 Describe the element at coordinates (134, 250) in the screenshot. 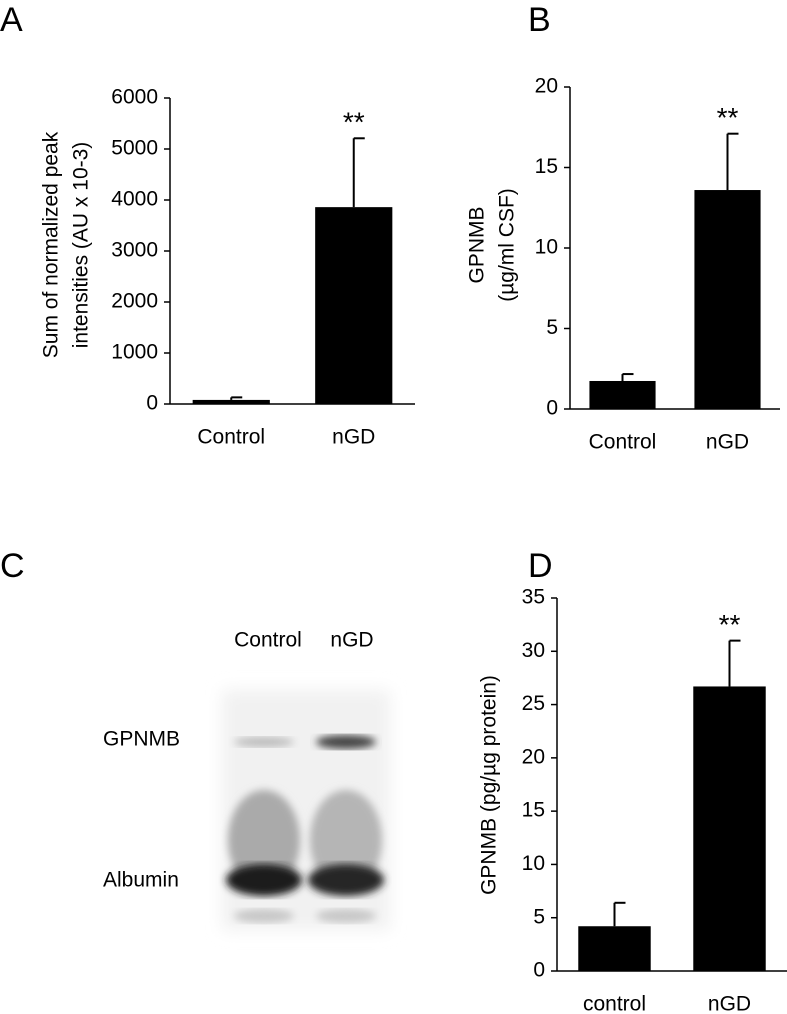

I see `y-tick-label: 3000` at that location.